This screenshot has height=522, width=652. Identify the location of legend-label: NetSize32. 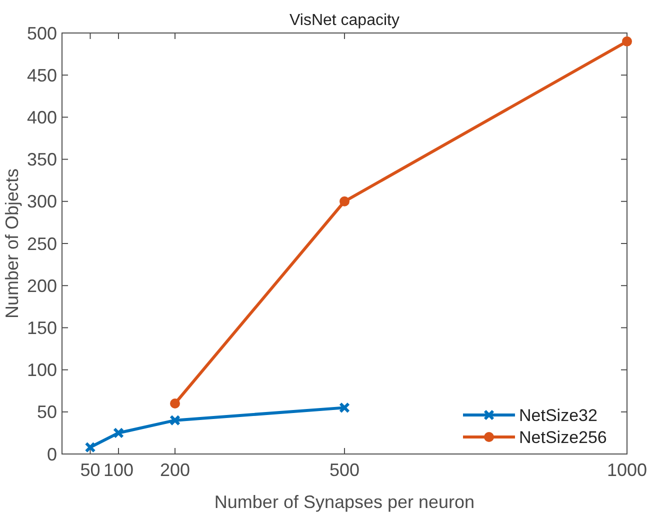
(558, 415).